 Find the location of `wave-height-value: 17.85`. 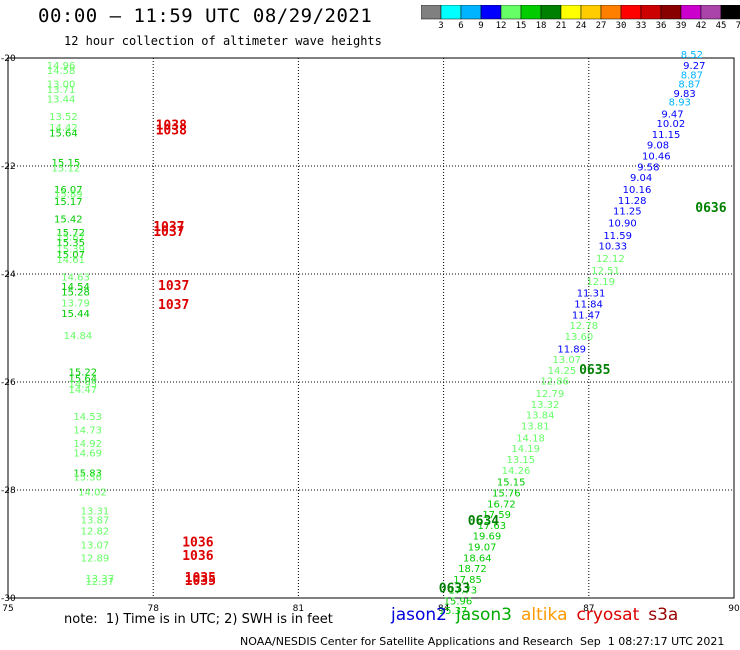

wave-height-value: 17.85 is located at coordinates (467, 580).